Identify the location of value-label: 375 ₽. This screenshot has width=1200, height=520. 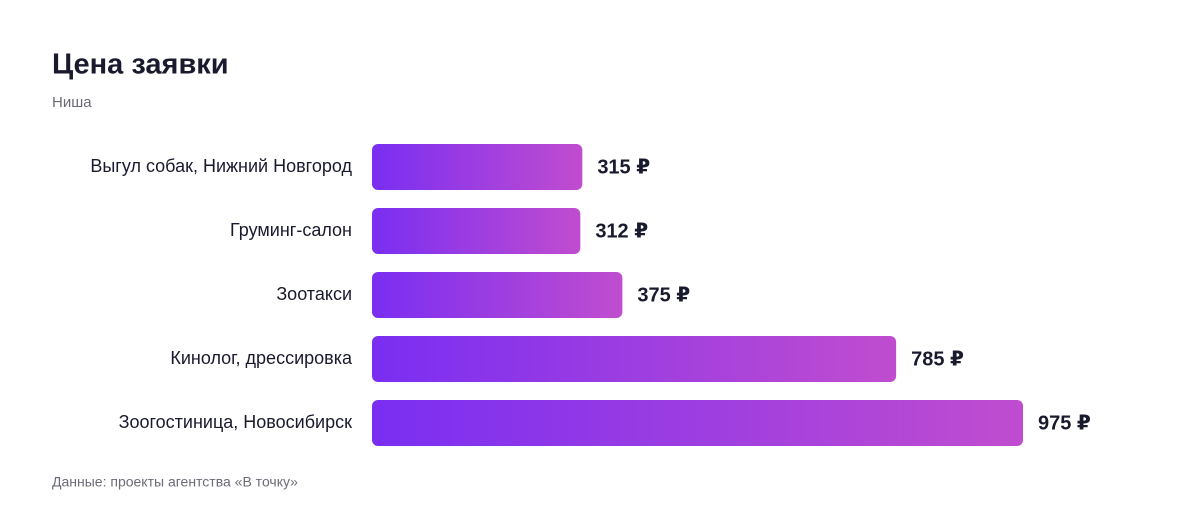
(663, 295).